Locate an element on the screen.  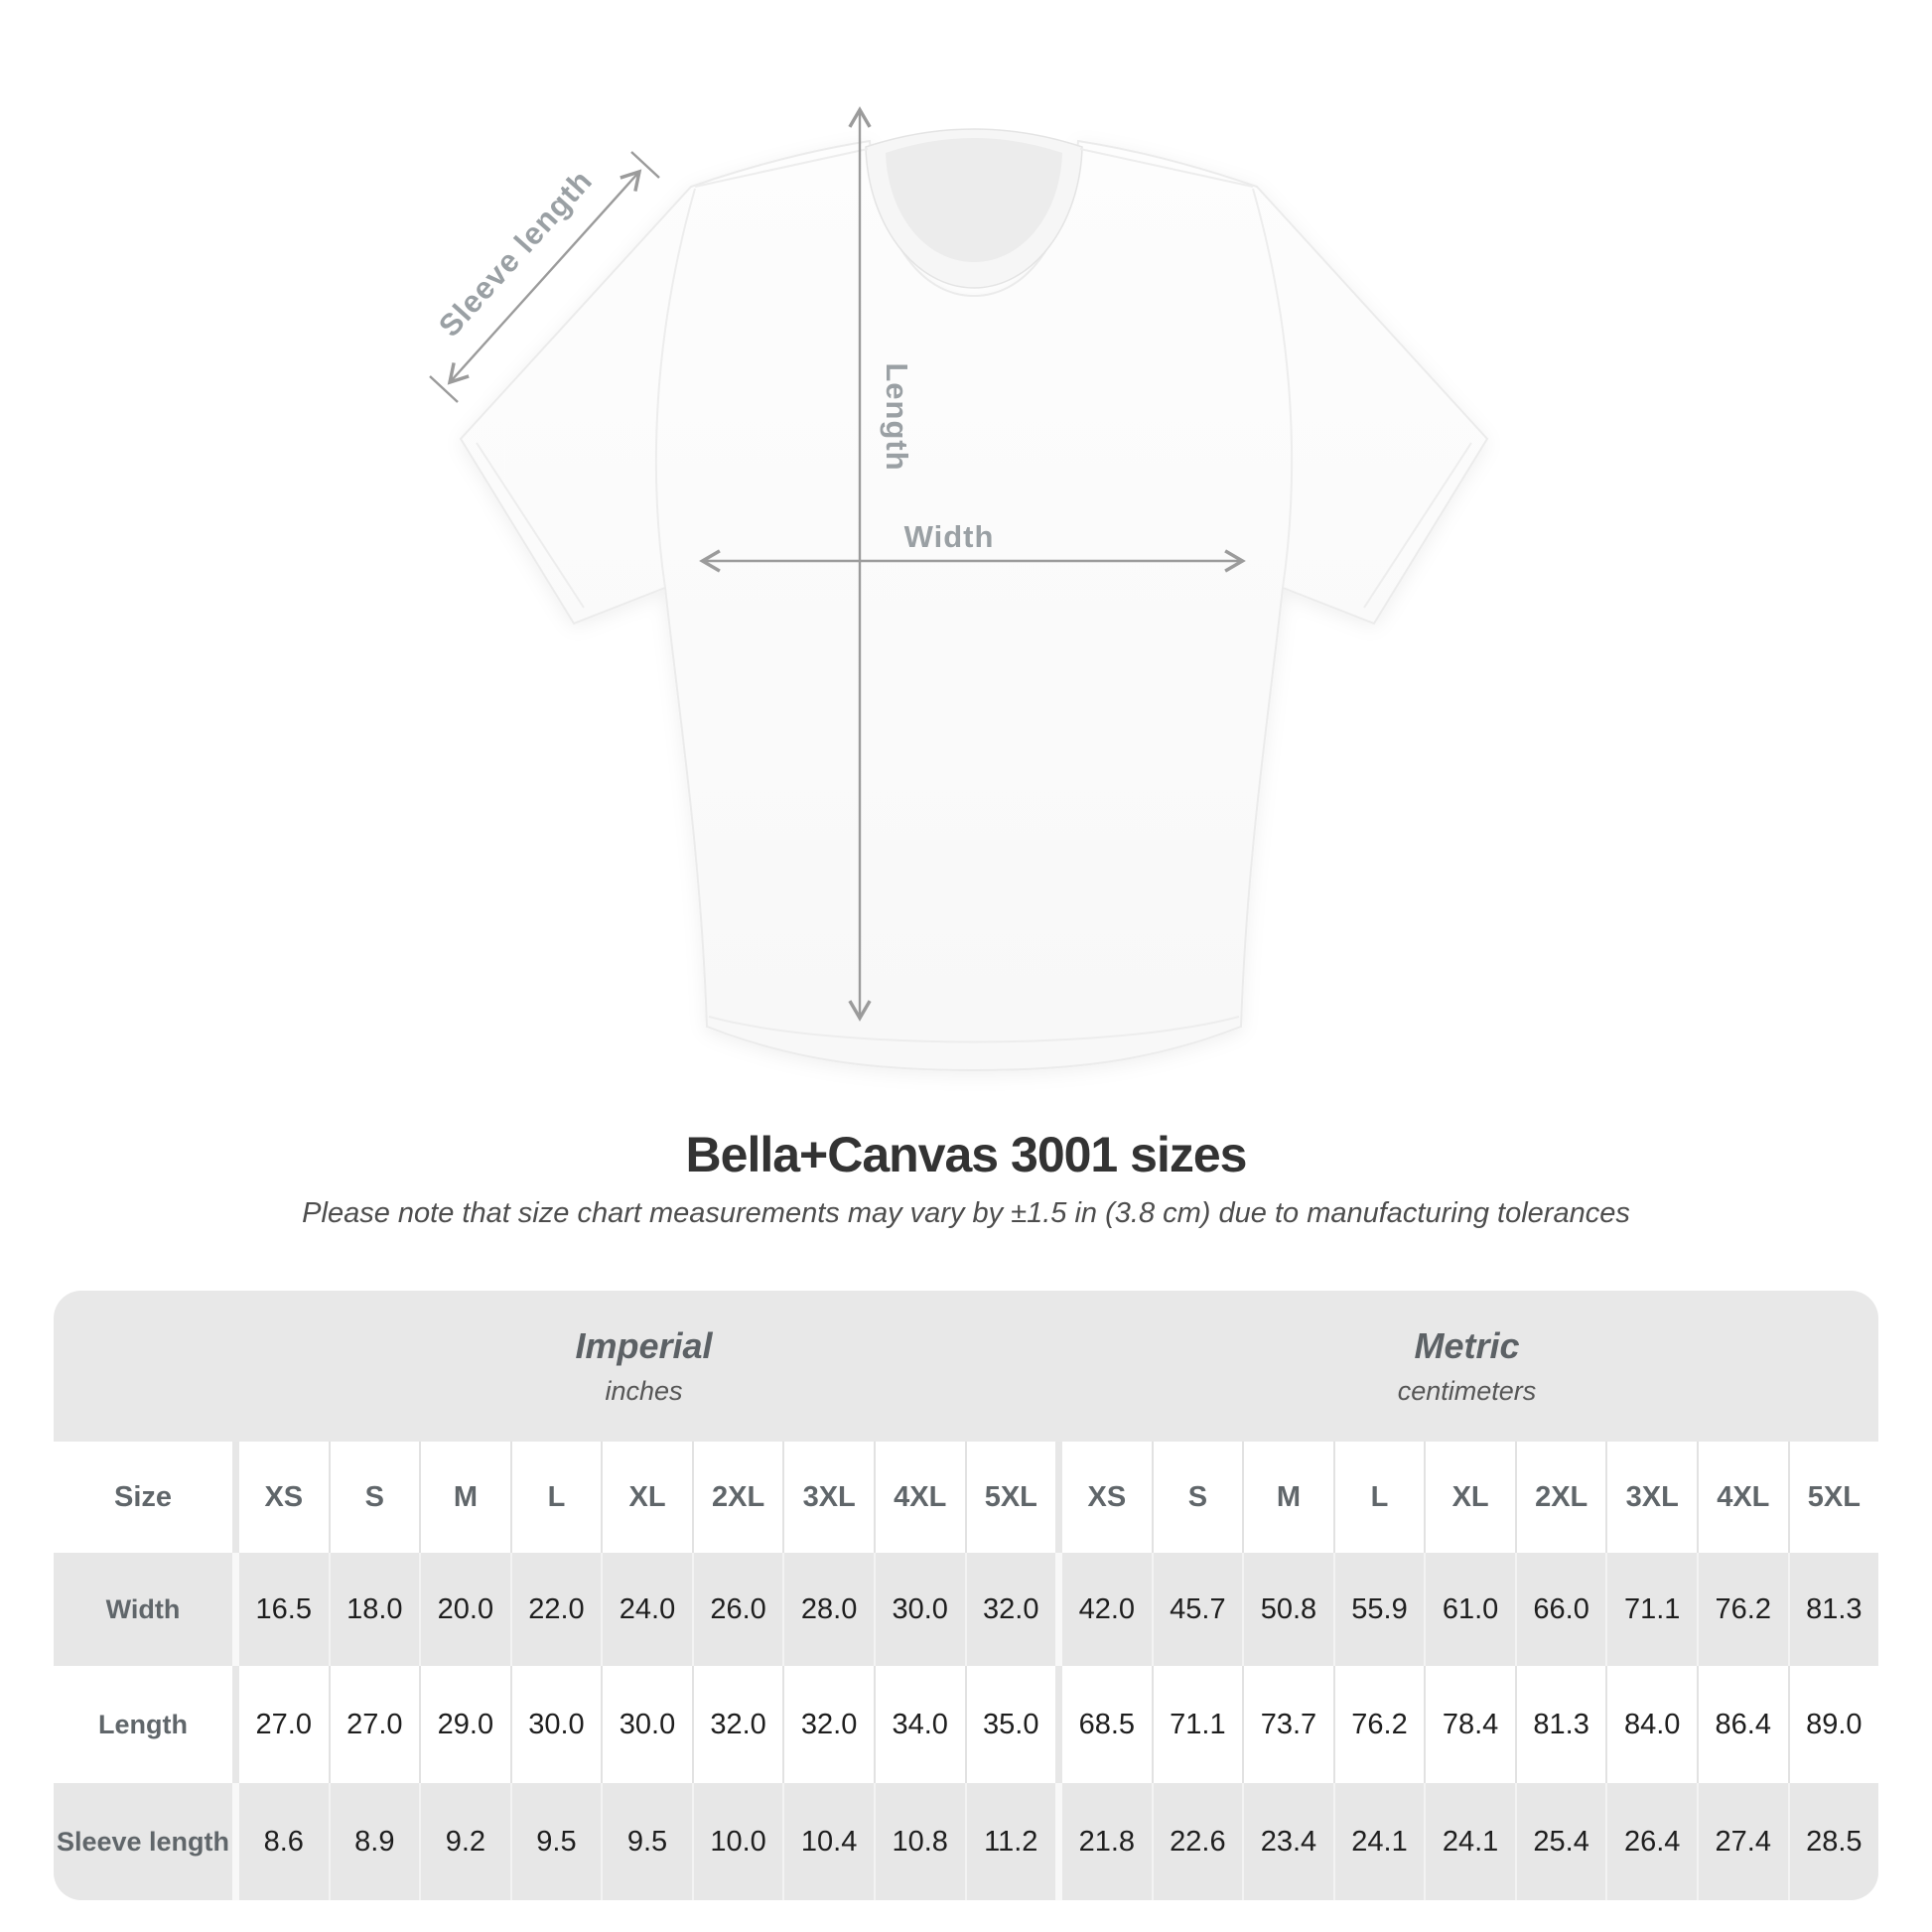
value-cell: 35.0 is located at coordinates (1010, 1725).